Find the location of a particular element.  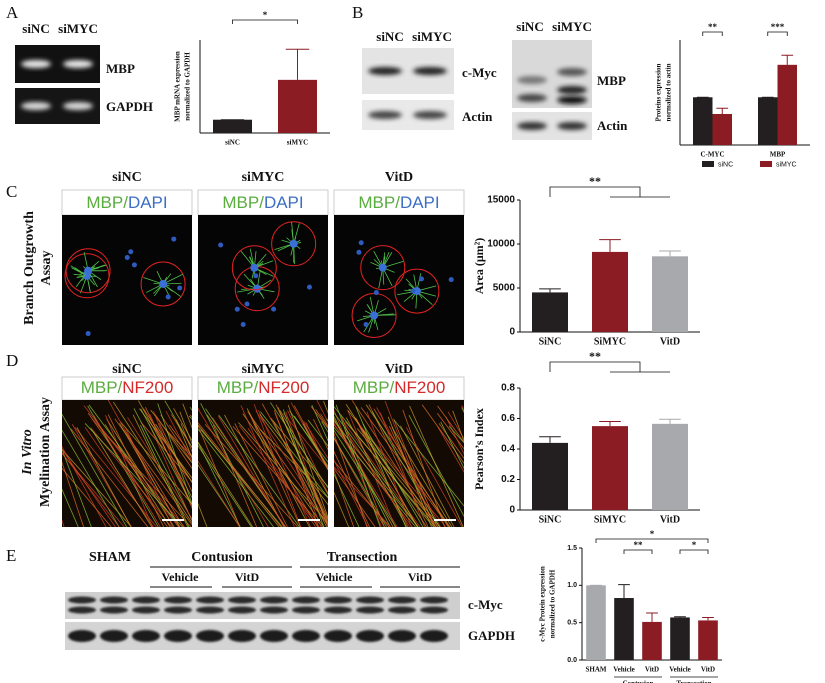

fibers is located at coordinates (399, 463).